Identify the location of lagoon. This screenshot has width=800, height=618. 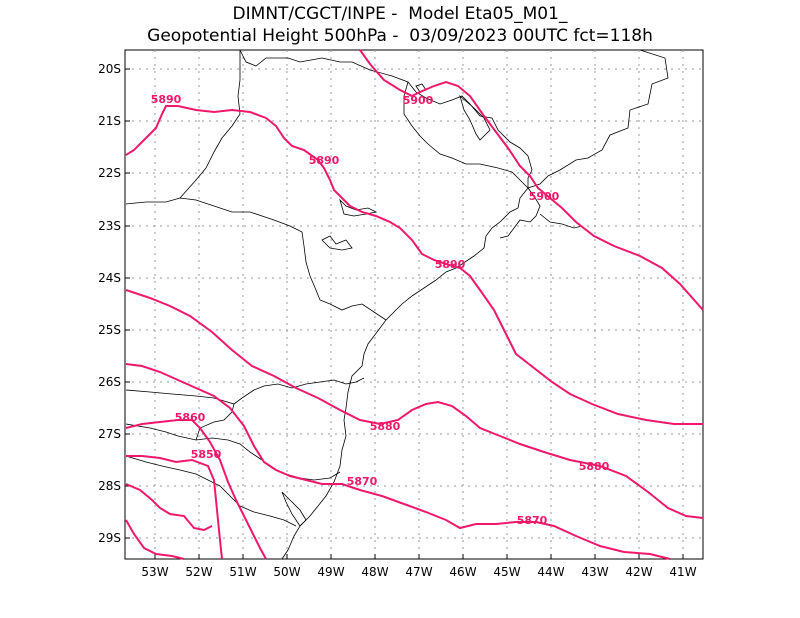
(294, 509).